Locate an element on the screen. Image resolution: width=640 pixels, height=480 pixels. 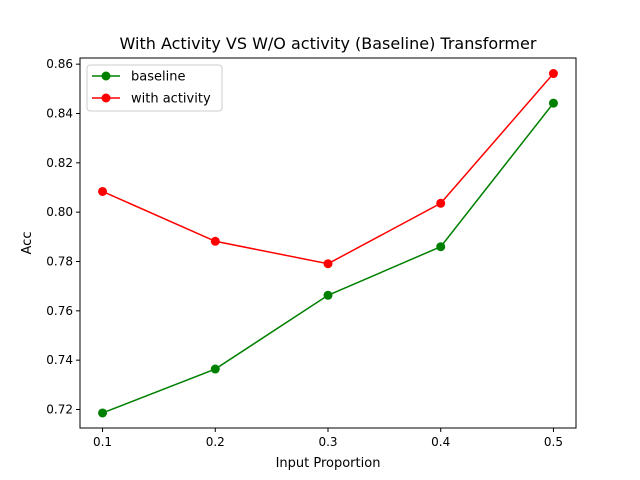
legend-label-baseline: baseline is located at coordinates (158, 77).